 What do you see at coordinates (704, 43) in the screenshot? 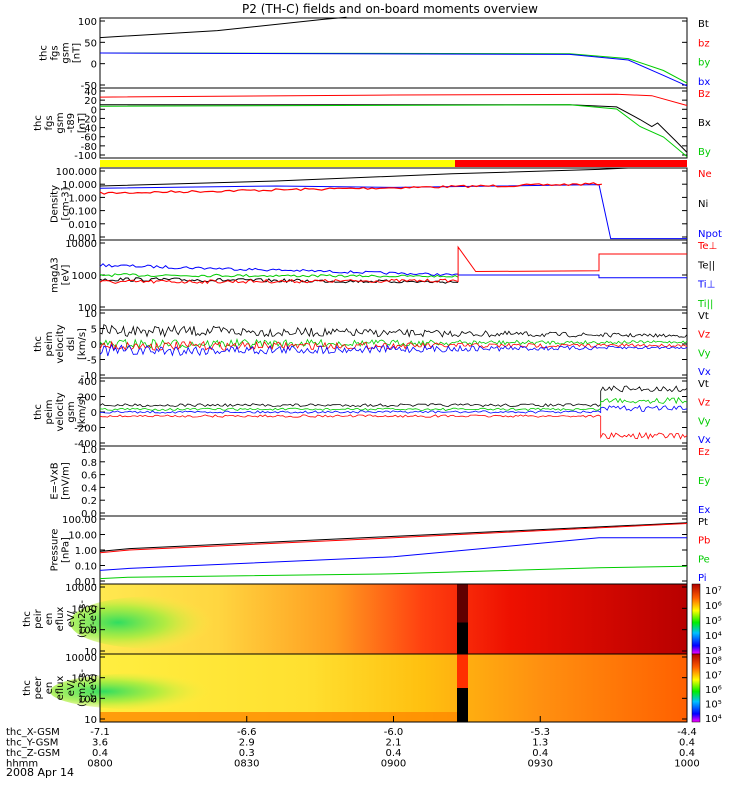
I see `legend-label: bz` at bounding box center [704, 43].